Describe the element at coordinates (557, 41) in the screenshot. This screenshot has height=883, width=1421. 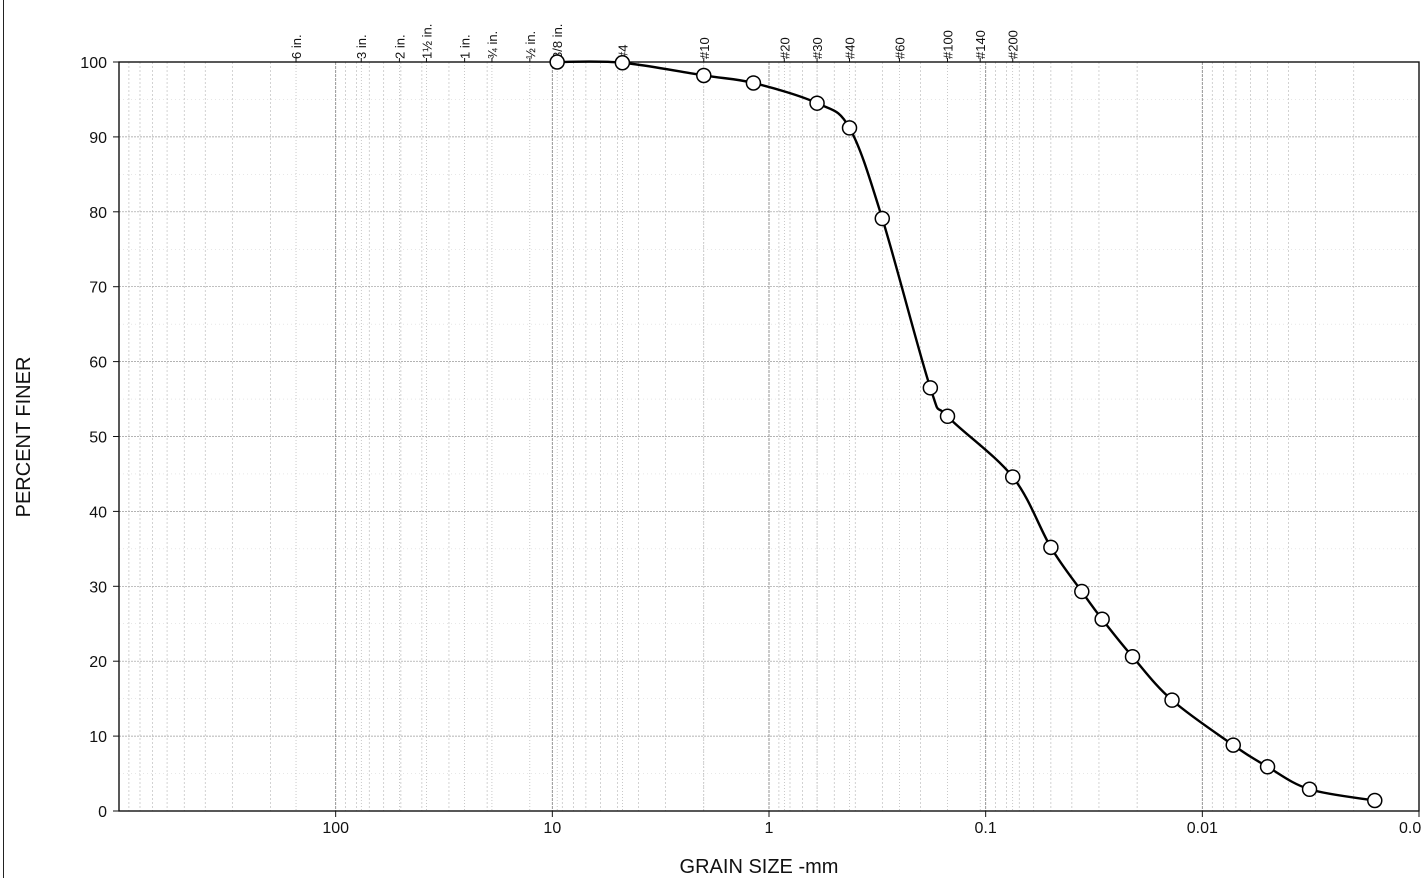
I see `sieve-label: 3/8 in.` at that location.